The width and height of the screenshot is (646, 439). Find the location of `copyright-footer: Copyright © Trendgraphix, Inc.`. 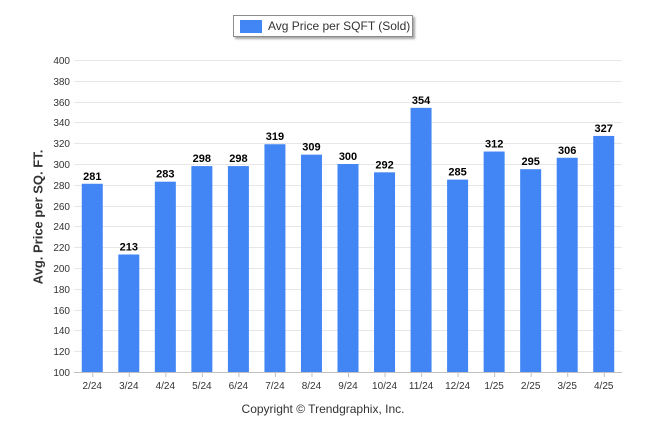

copyright-footer: Copyright © Trendgraphix, Inc. is located at coordinates (323, 409).